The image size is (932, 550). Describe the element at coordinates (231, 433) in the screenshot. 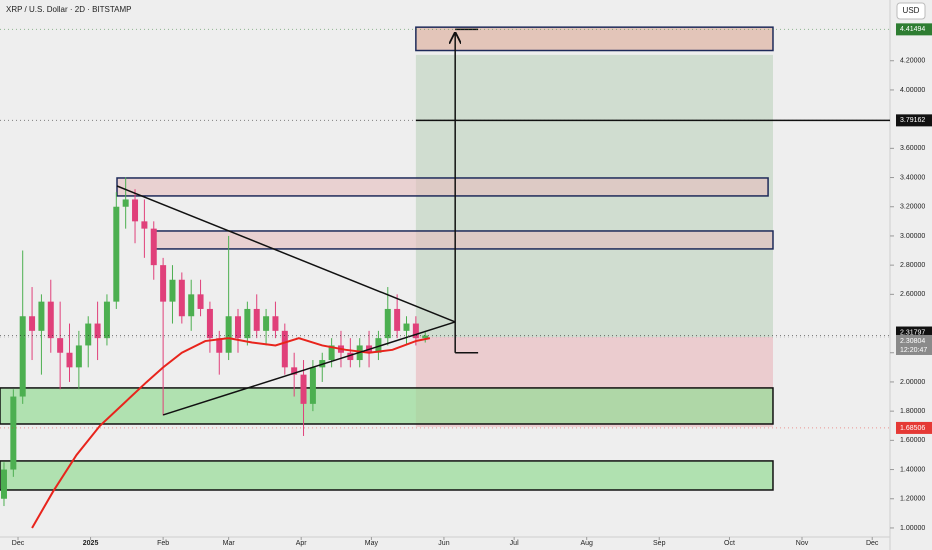

I see `moving-average` at that location.